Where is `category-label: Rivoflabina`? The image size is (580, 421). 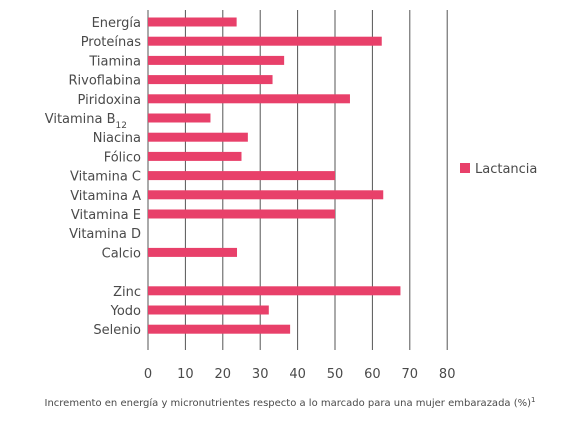 category-label: Rivoflabina is located at coordinates (104, 81).